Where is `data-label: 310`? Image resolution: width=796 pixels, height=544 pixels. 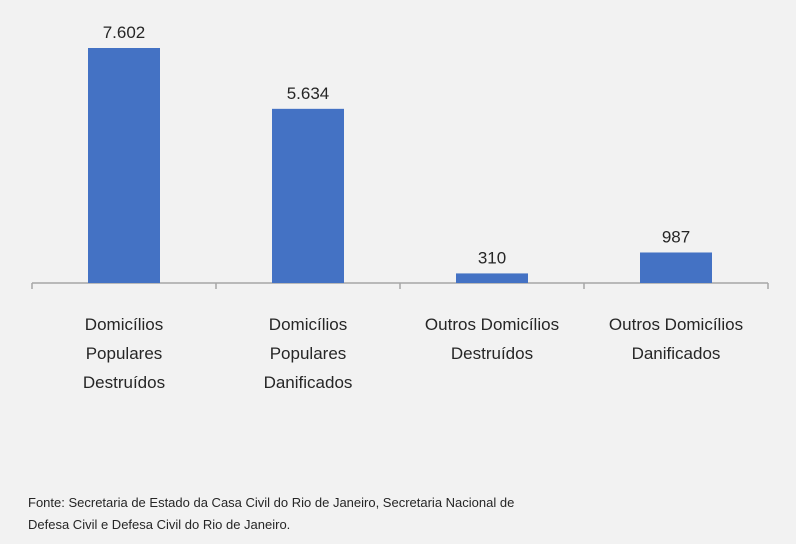
data-label: 310 is located at coordinates (492, 257).